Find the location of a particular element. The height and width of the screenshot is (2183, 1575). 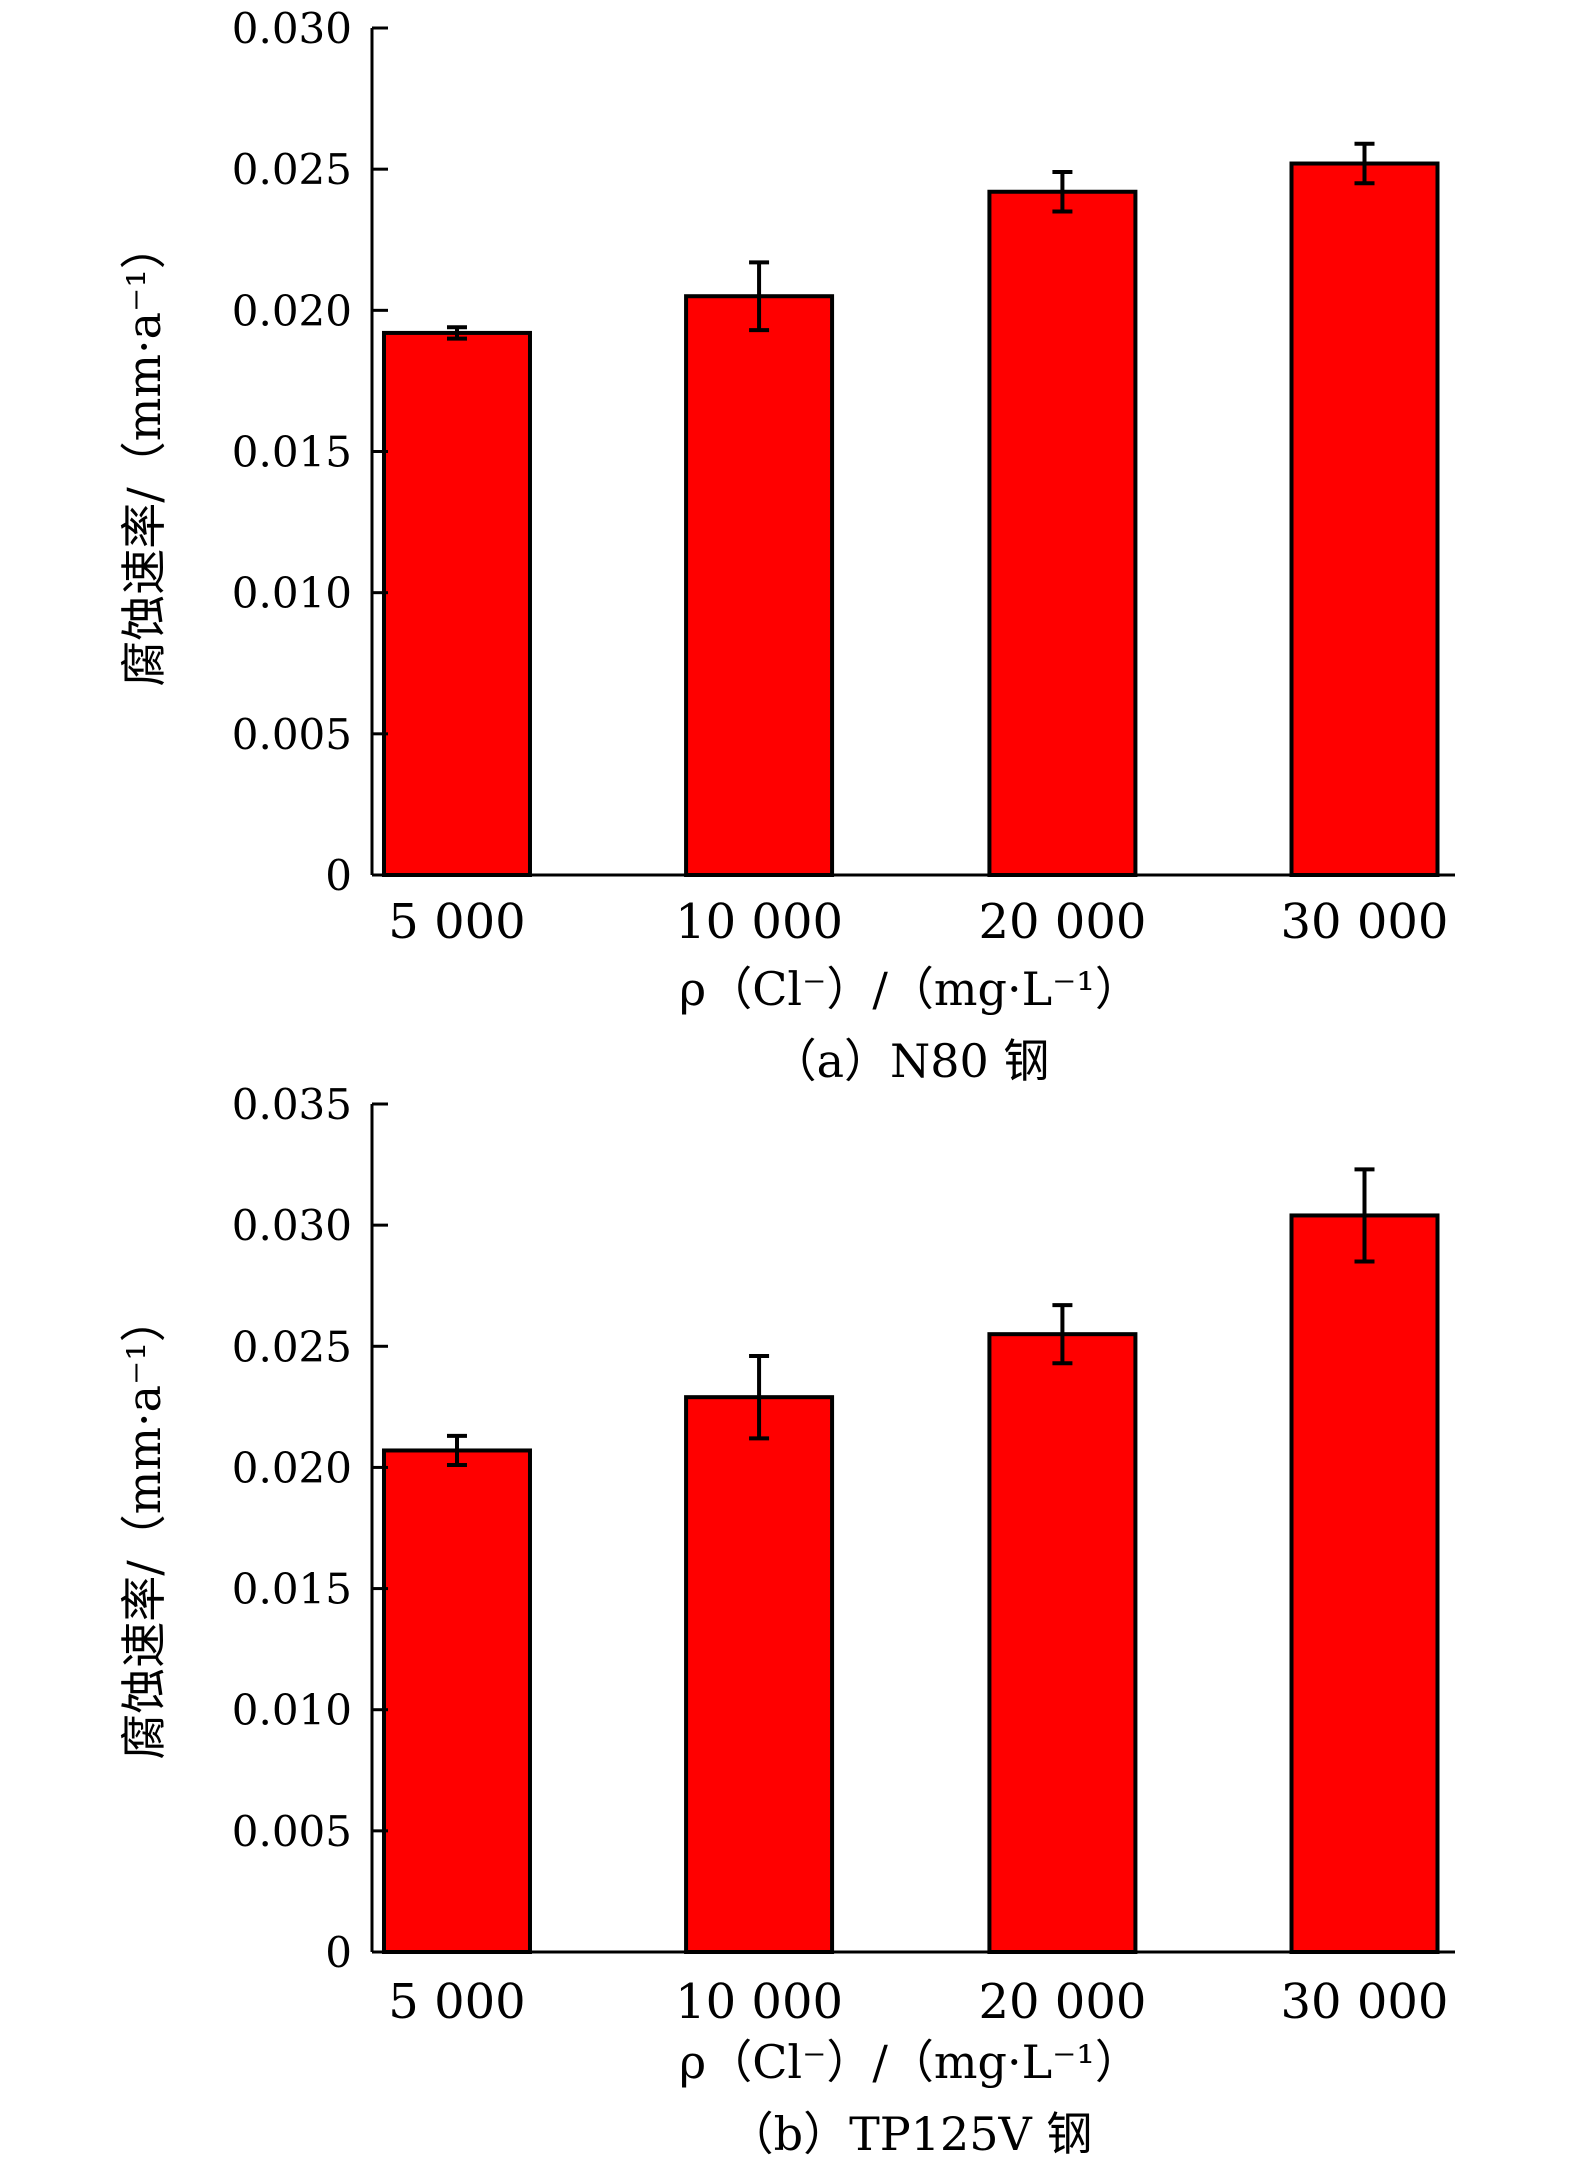

panel-caption: （a）N80 钢 is located at coordinates (910, 1061).